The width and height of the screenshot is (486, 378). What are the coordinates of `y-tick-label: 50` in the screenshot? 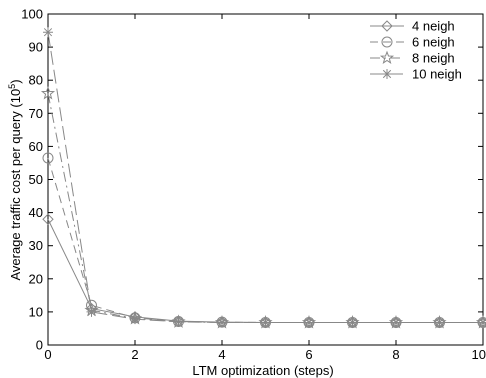 It's located at (36, 179).